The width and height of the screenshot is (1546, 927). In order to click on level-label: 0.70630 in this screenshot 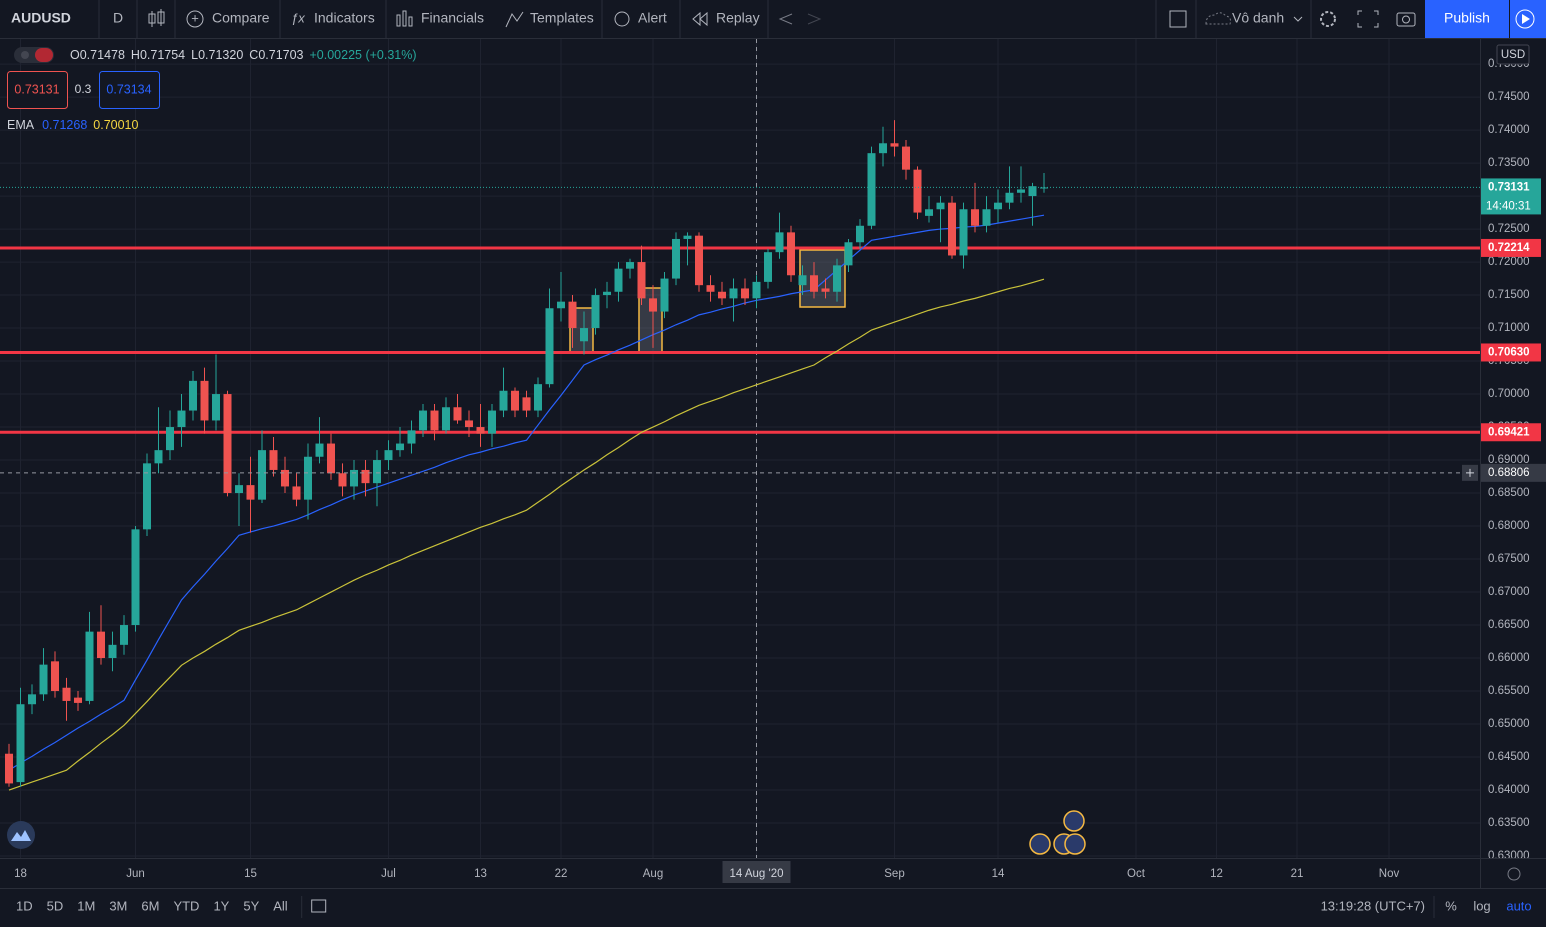, I will do `click(1509, 353)`.